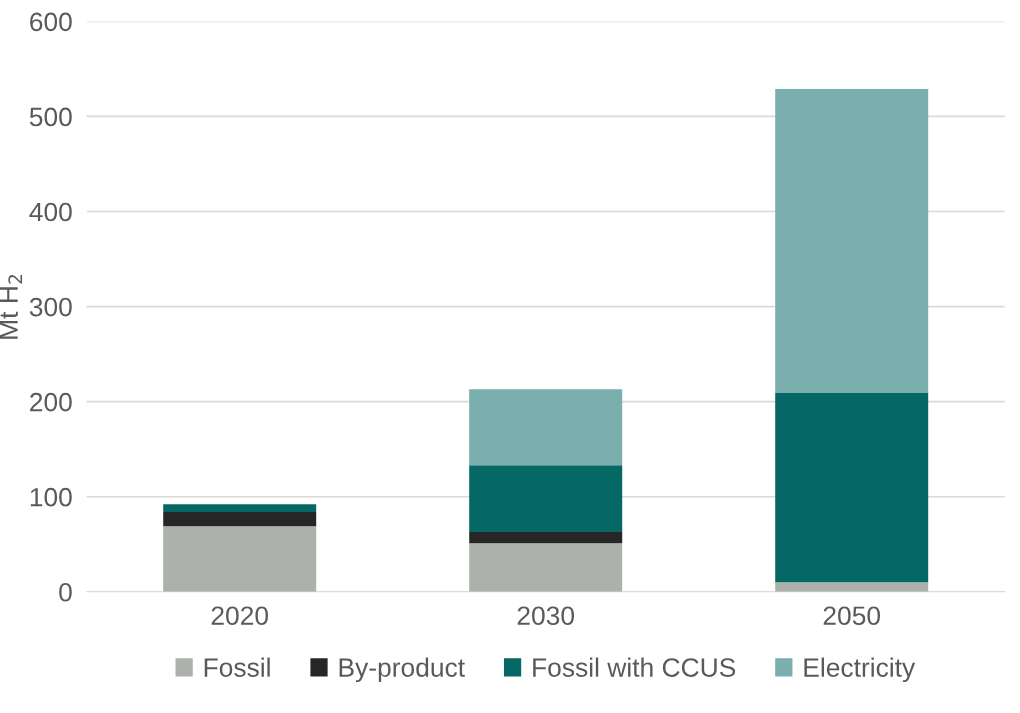 The image size is (1020, 713). I want to click on legend-label: Fossil with CCUS, so click(634, 667).